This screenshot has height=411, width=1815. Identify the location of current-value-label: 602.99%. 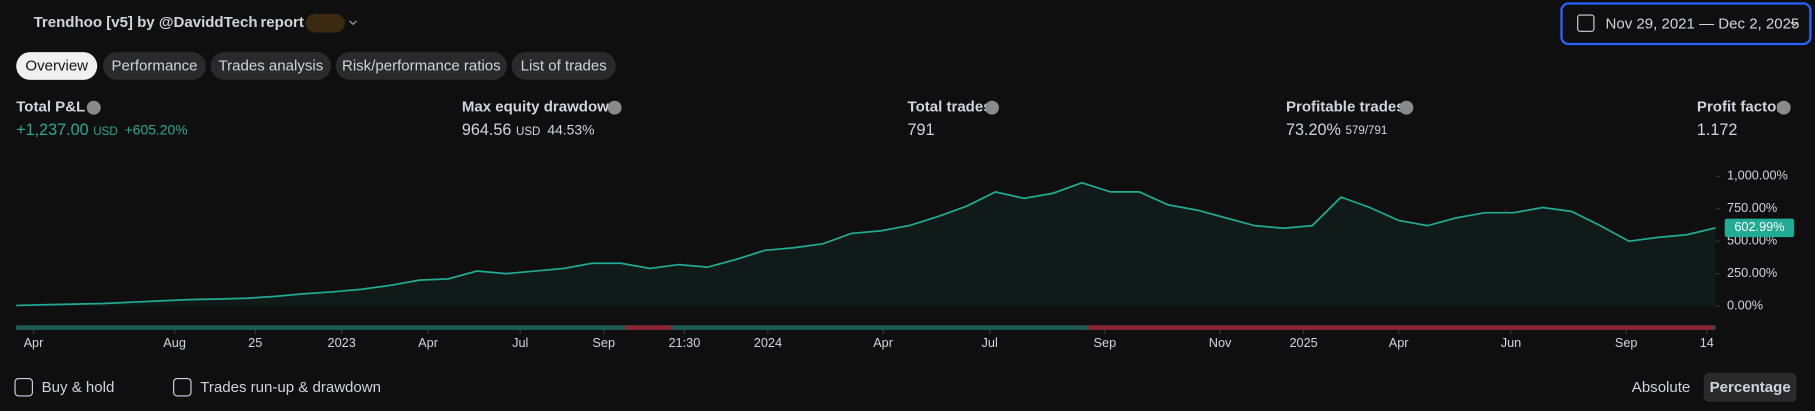
(1759, 226).